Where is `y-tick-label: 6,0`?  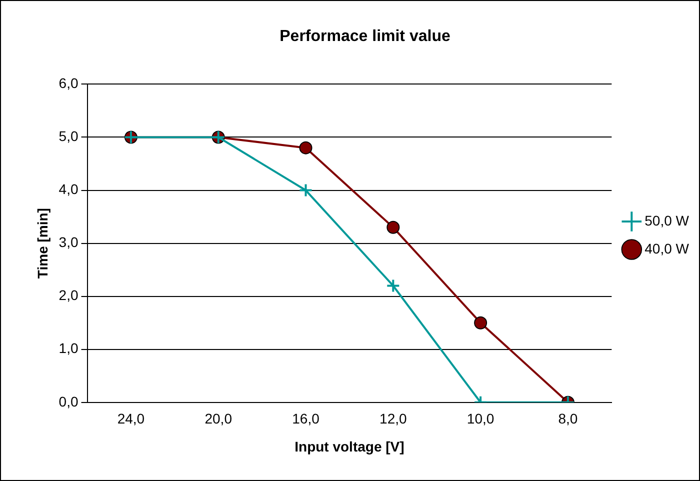 y-tick-label: 6,0 is located at coordinates (68, 83).